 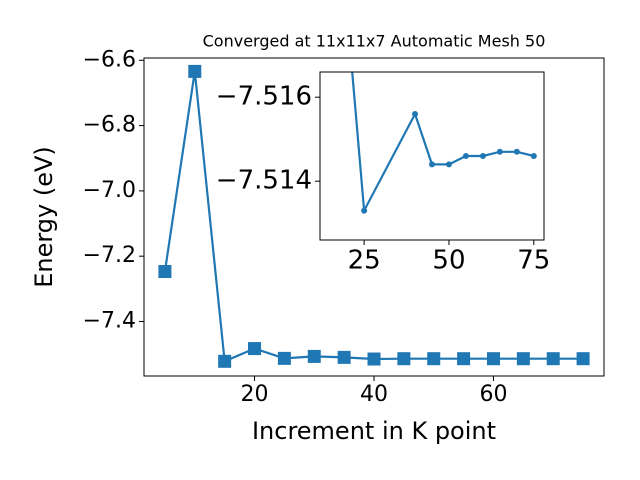 What do you see at coordinates (374, 394) in the screenshot?
I see `x-tick-label: 40` at bounding box center [374, 394].